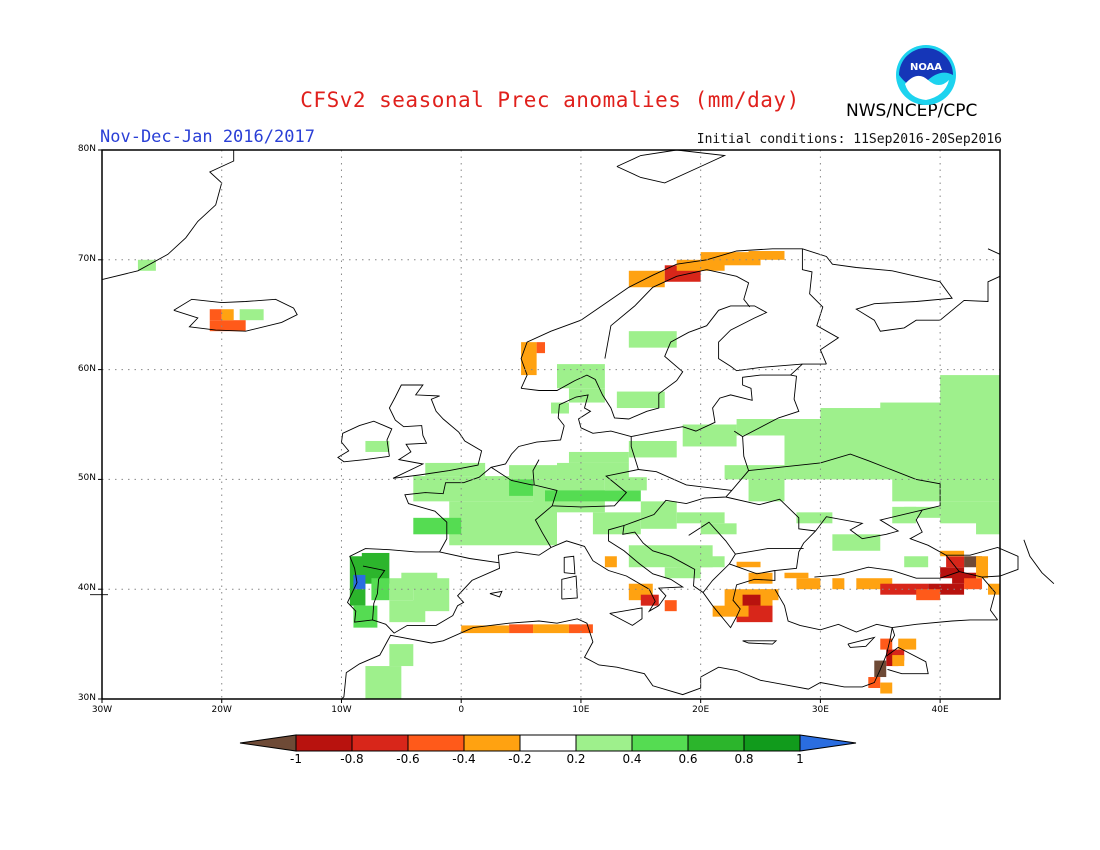 The width and height of the screenshot is (1100, 850). I want to click on initial-conditions: Initial conditions: 11Sep2016-20Sep2016, so click(849, 139).